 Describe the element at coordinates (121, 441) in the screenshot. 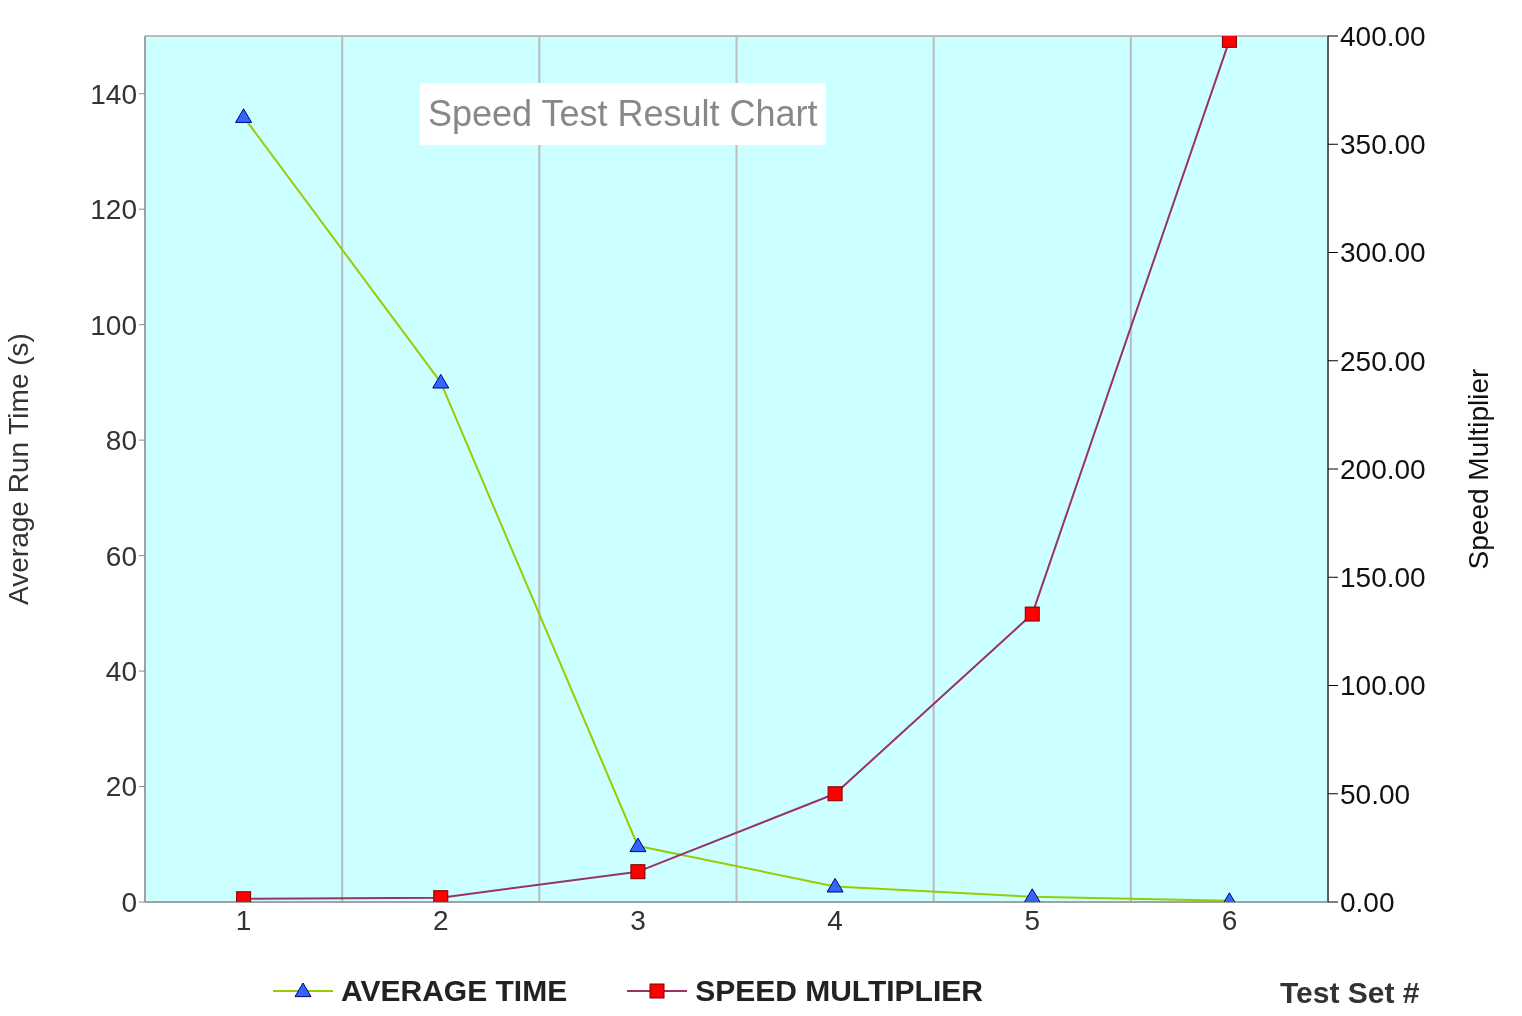

I see `y-tick-label: 80` at that location.